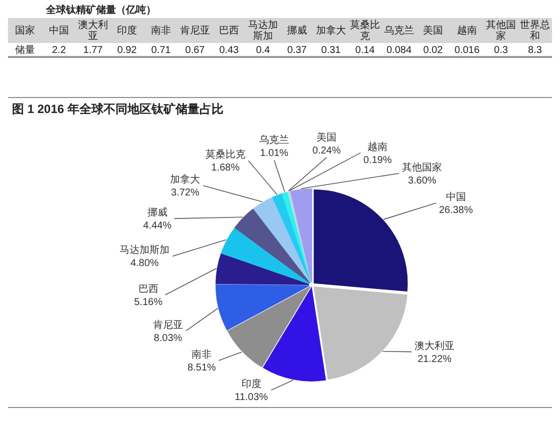 The width and height of the screenshot is (560, 421). I want to click on data-label: 4.80%, so click(144, 264).